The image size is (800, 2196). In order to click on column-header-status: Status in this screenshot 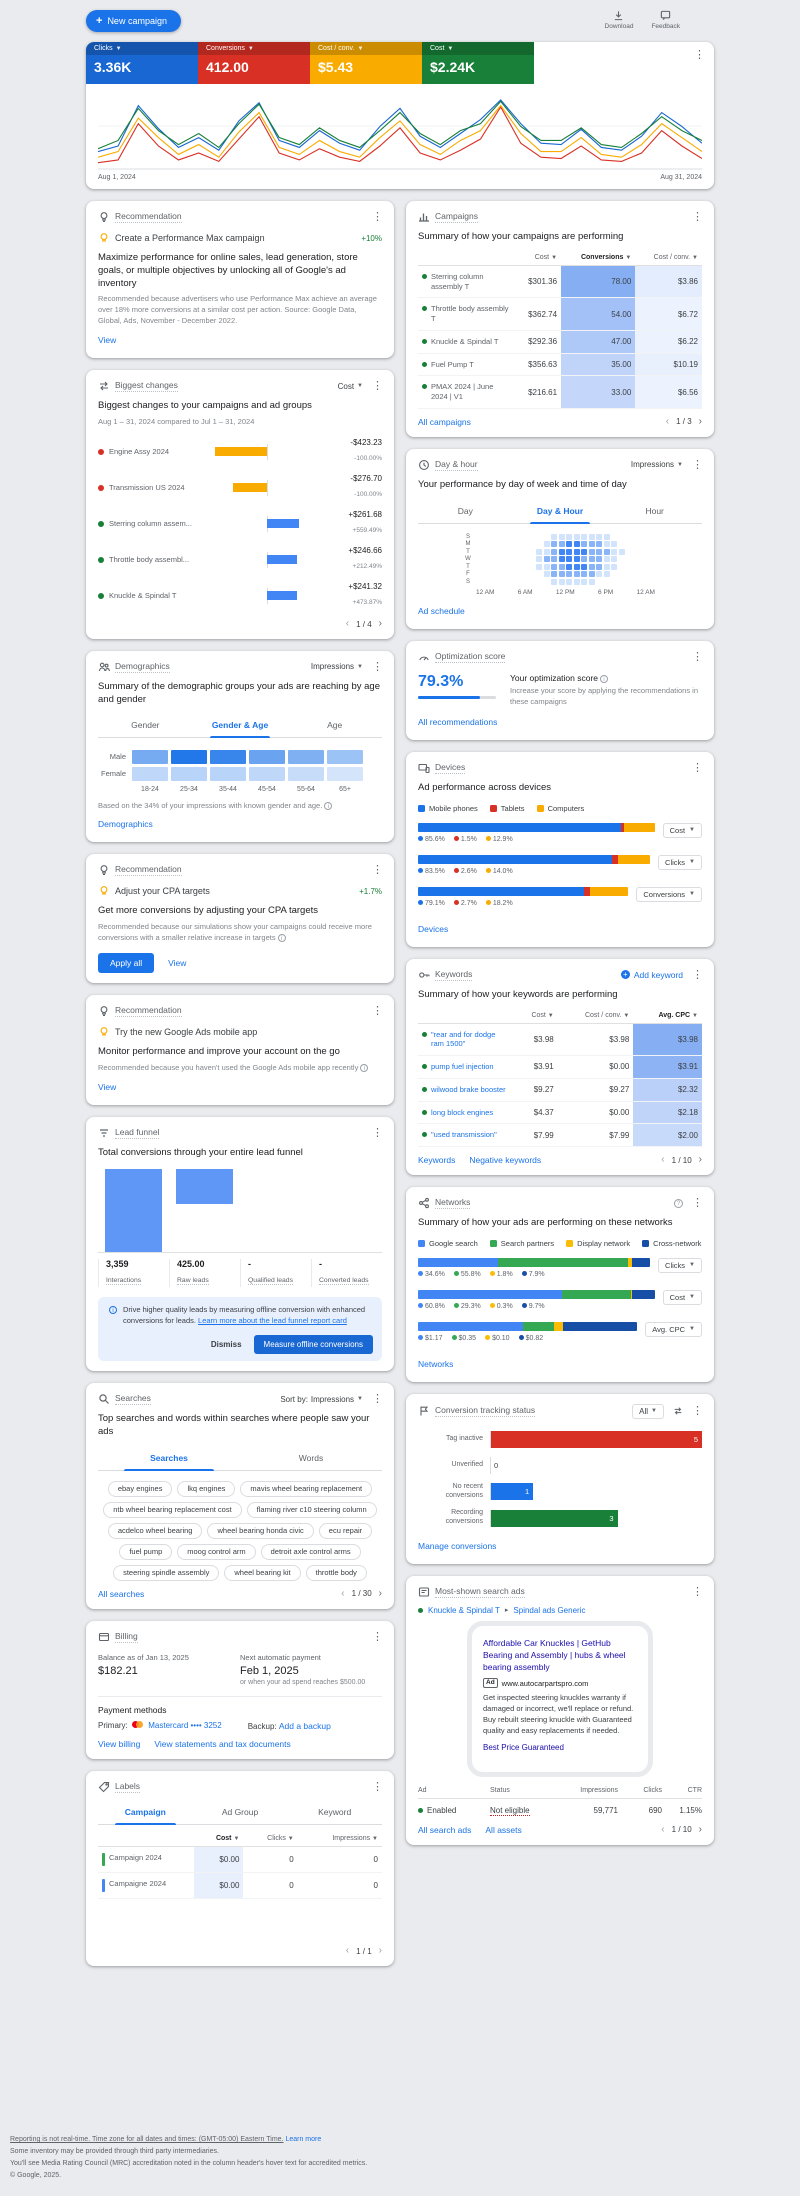, I will do `click(500, 1790)`.